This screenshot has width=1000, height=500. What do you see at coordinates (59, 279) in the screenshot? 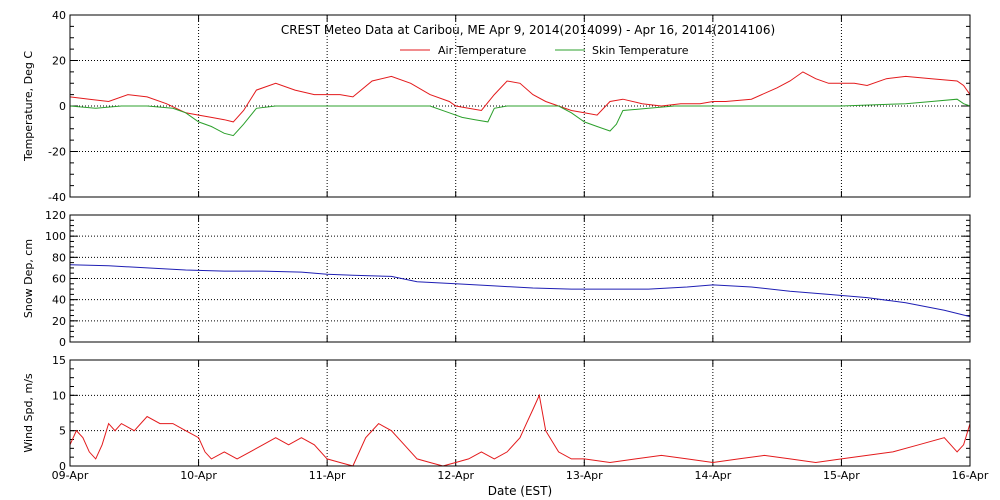
I see `snow-depth-ytick-label: 60` at bounding box center [59, 279].